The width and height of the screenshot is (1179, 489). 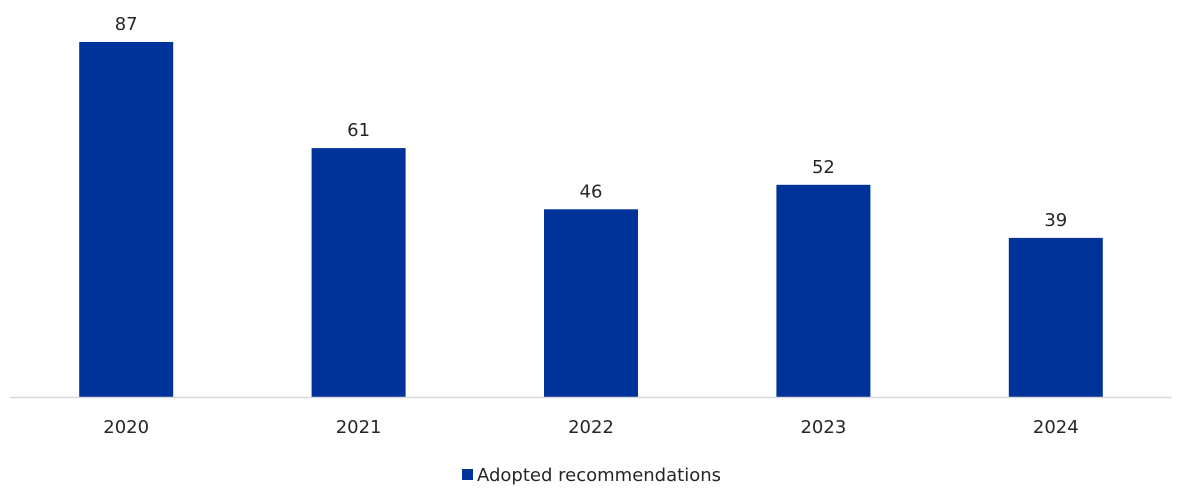 What do you see at coordinates (823, 167) in the screenshot?
I see `data-label-2023: 52` at bounding box center [823, 167].